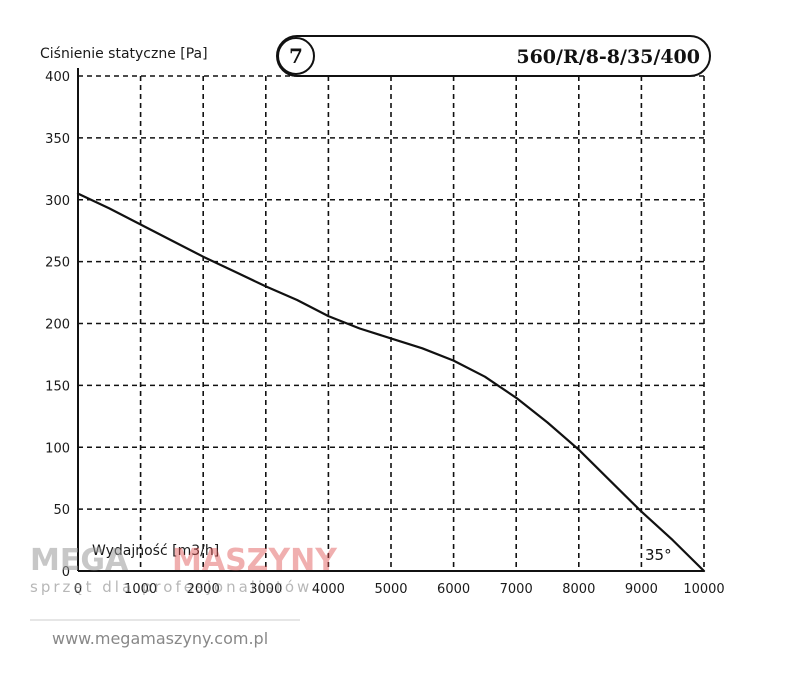 The height and width of the screenshot is (673, 800). Describe the element at coordinates (57, 77) in the screenshot. I see `y-tick-label-8: 400` at that location.